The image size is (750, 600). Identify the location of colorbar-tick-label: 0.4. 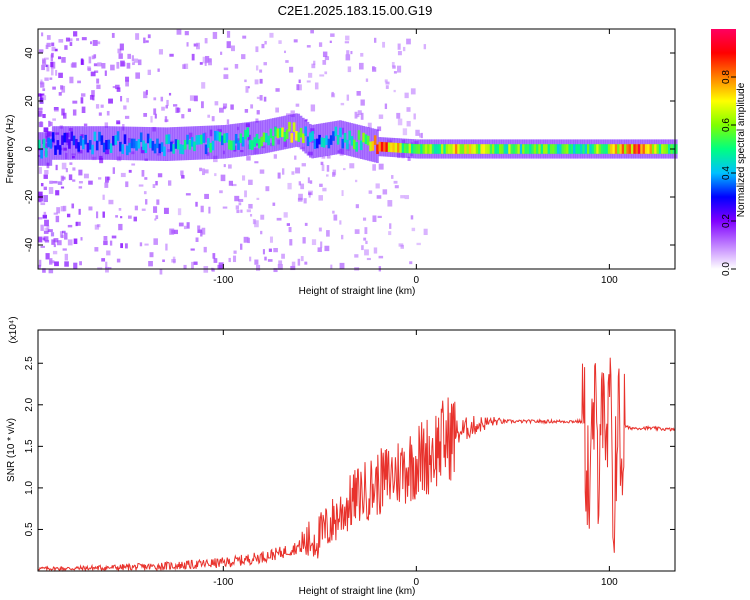
(726, 173).